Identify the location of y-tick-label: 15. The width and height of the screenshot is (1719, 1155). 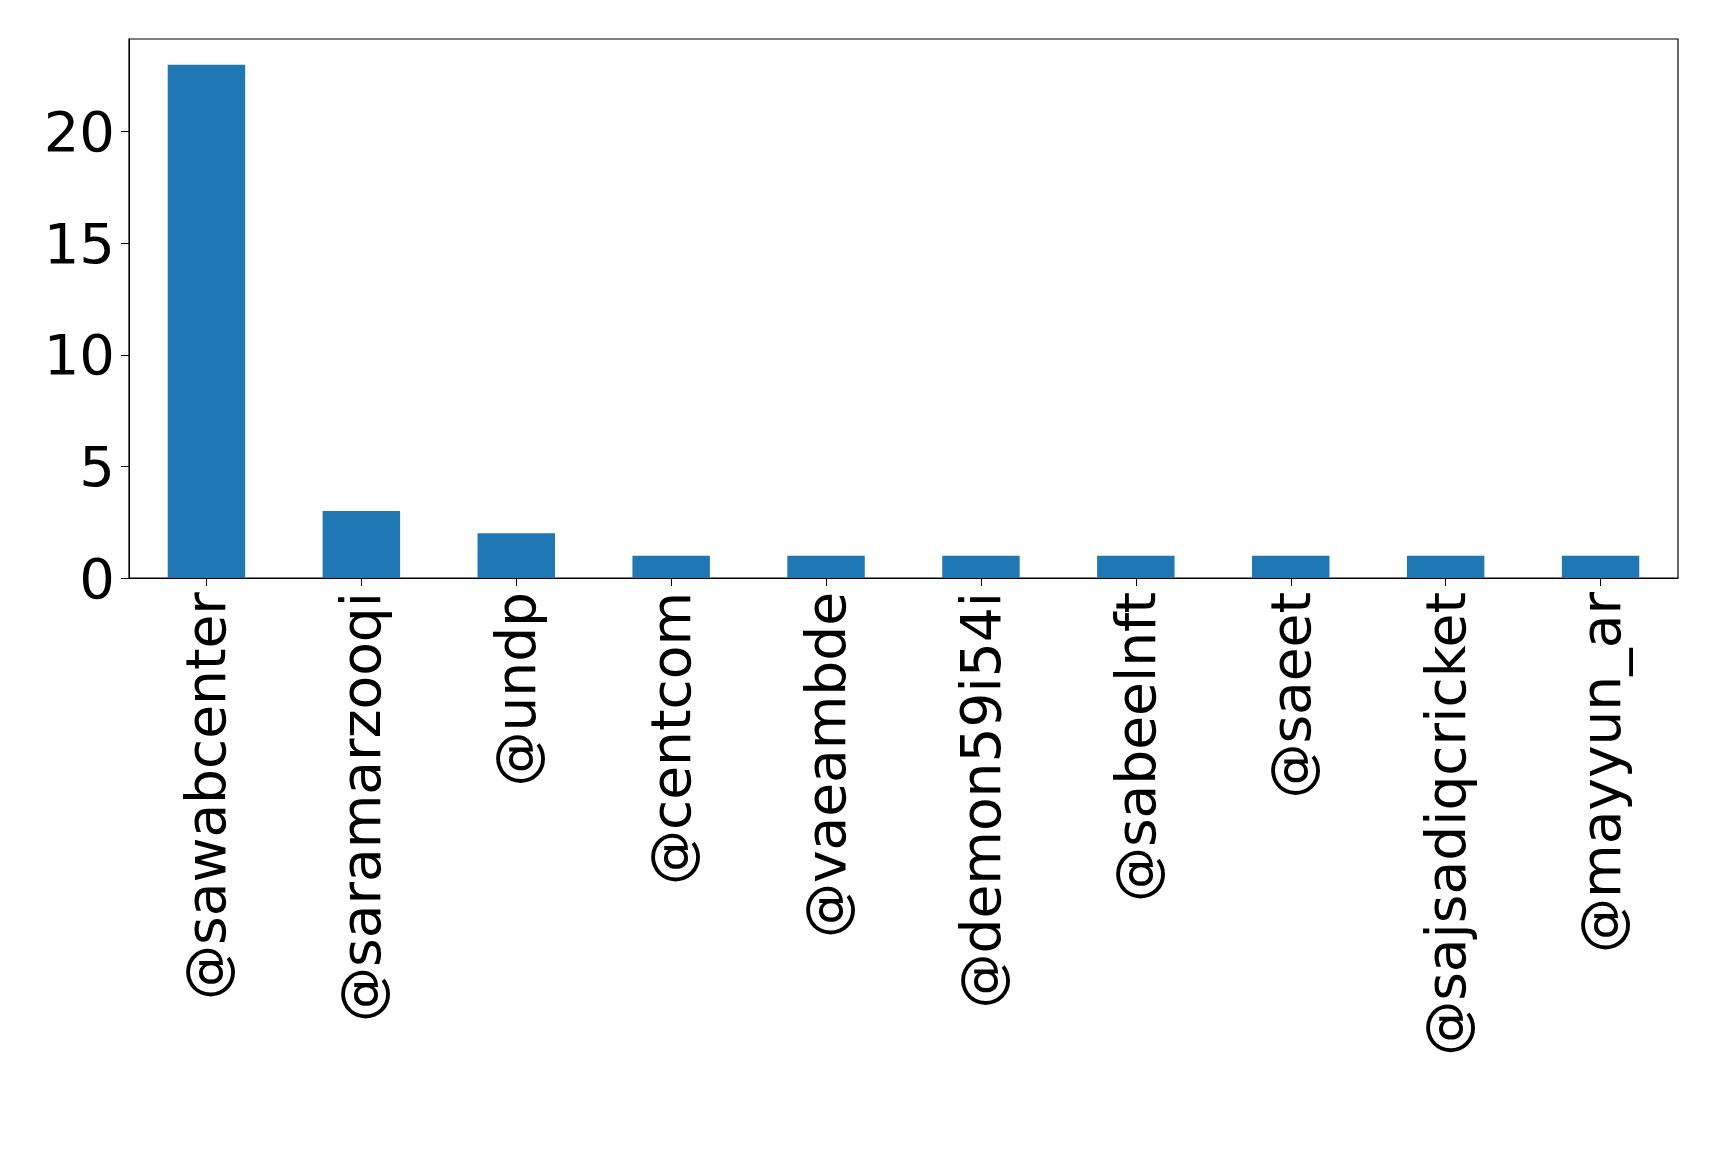
(79, 243).